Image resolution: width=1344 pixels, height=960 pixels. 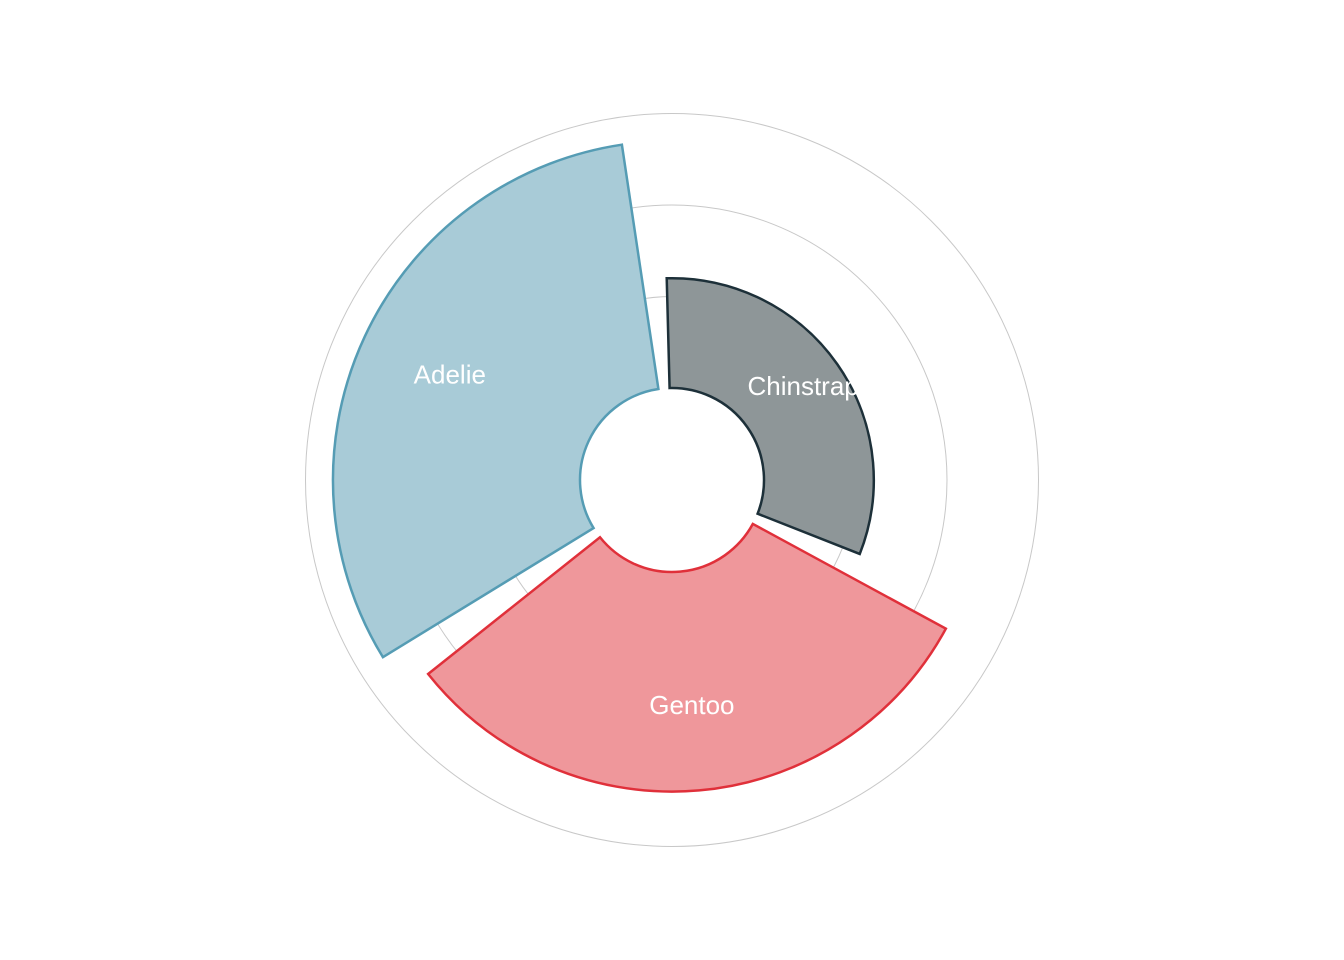 I want to click on slice-label-adelie: Adelie, so click(x=450, y=374).